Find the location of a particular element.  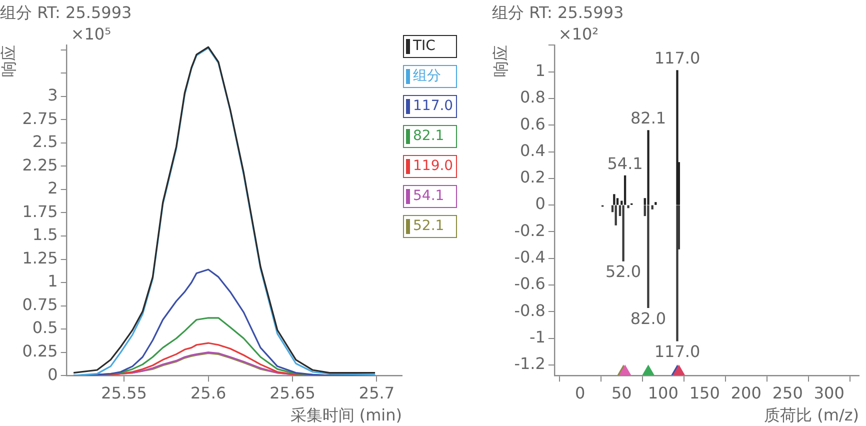

legend-label: 119.0 is located at coordinates (433, 166).